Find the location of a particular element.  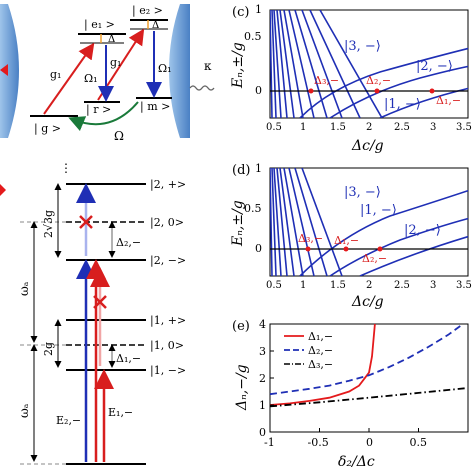

label-E1: E₁,− is located at coordinates (120, 412).